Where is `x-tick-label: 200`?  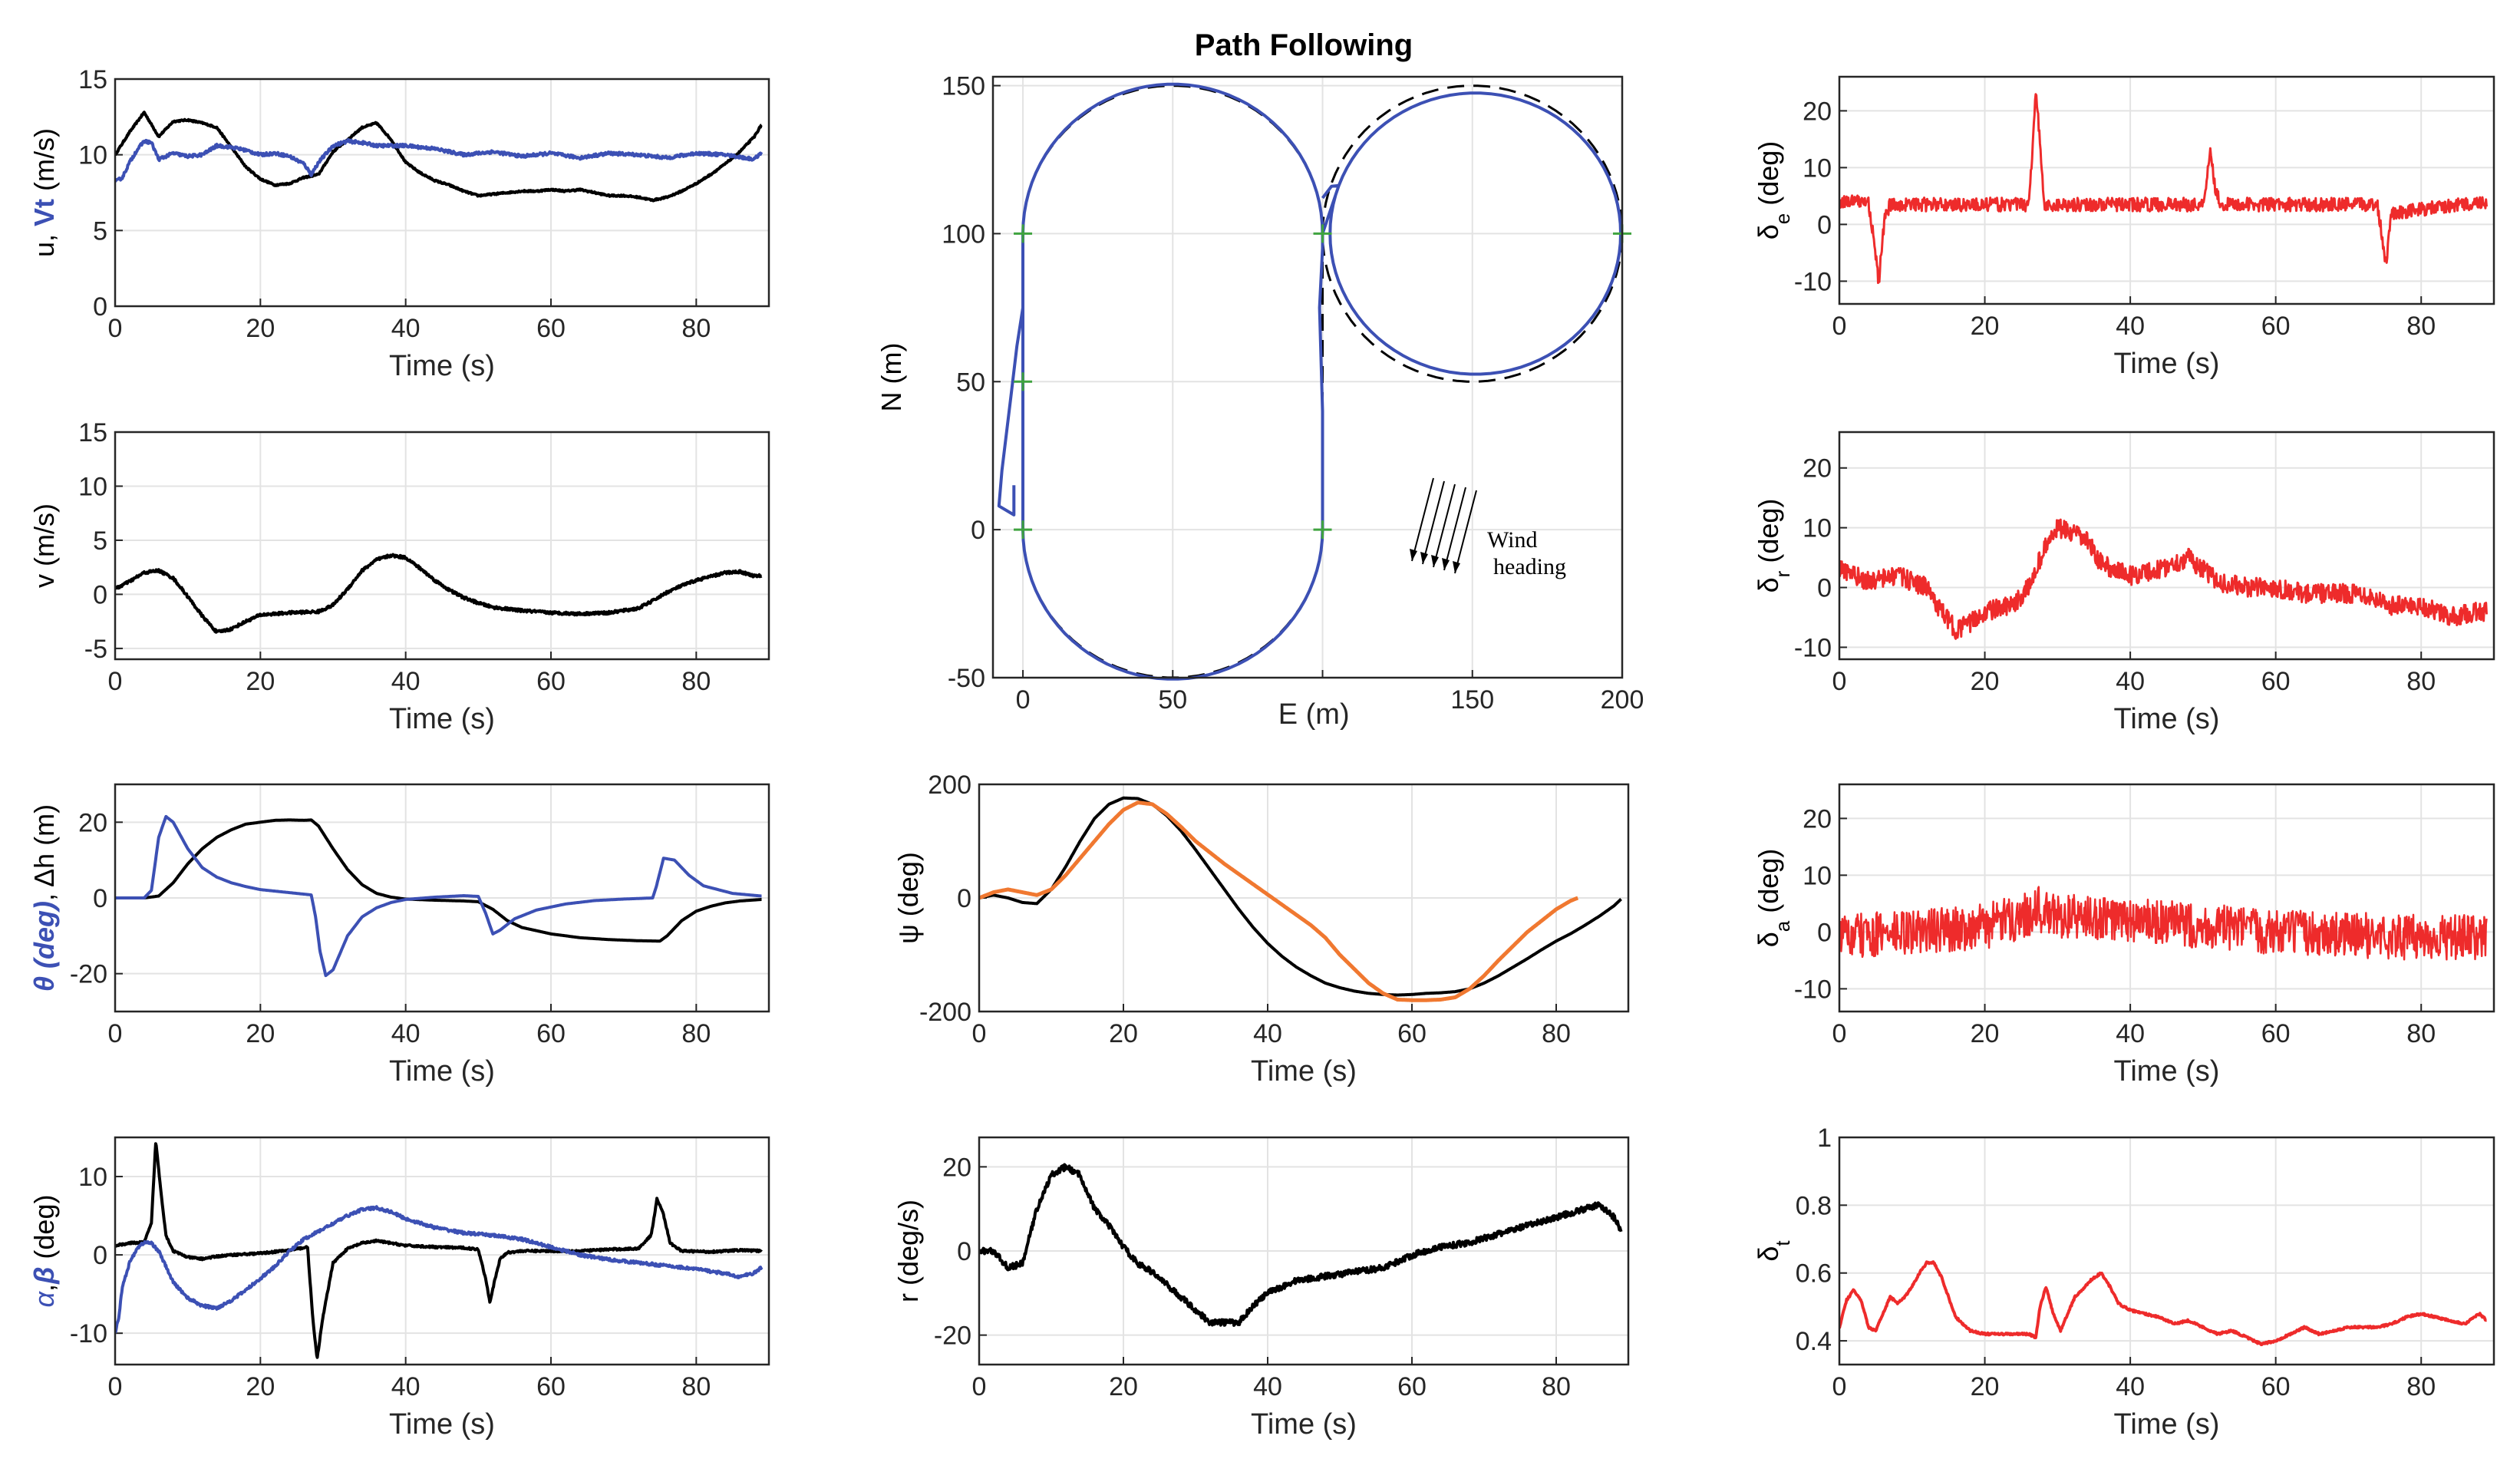
x-tick-label: 200 is located at coordinates (1622, 700).